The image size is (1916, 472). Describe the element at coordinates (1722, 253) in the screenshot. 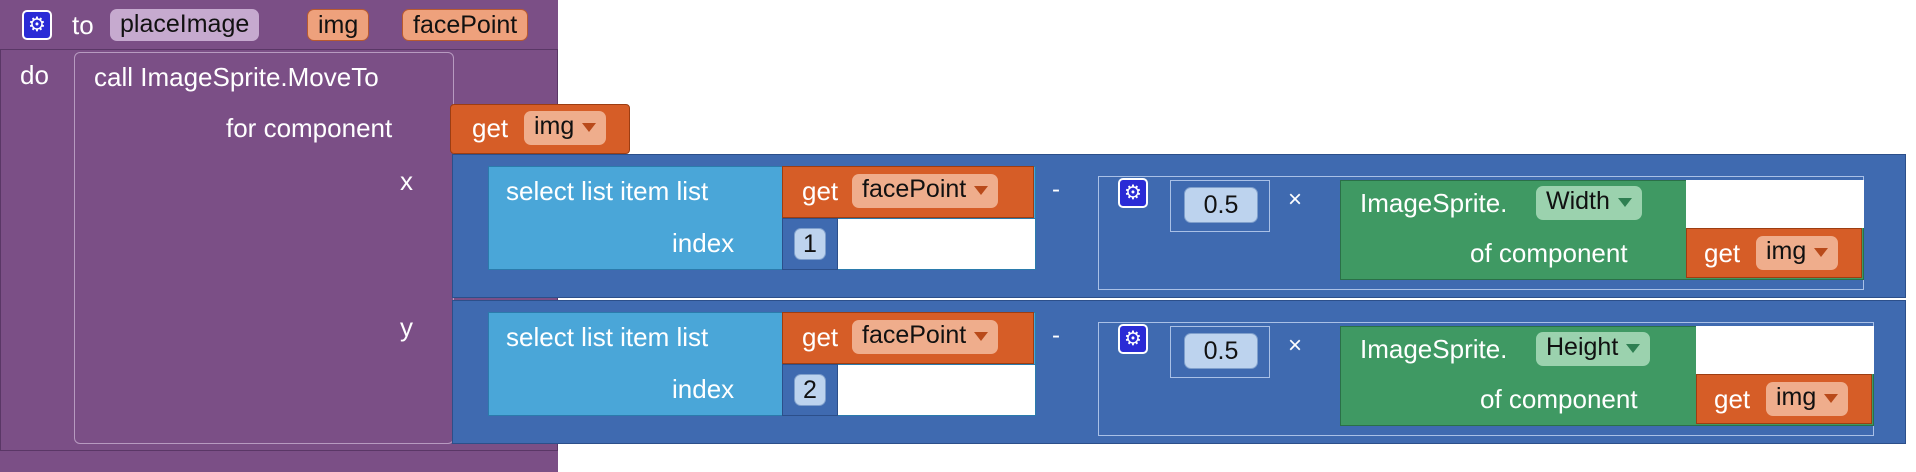

I see `x-comp-get-keyword: get` at that location.